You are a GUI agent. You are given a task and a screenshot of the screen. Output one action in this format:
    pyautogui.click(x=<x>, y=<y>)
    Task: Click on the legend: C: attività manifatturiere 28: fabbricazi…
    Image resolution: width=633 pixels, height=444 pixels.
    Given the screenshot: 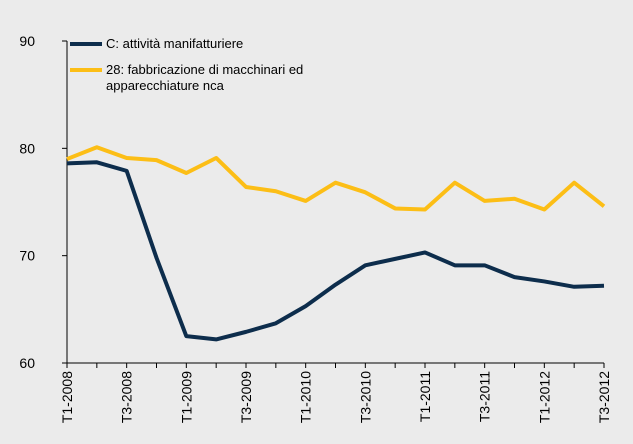 What is the action you would take?
    pyautogui.click(x=208, y=70)
    